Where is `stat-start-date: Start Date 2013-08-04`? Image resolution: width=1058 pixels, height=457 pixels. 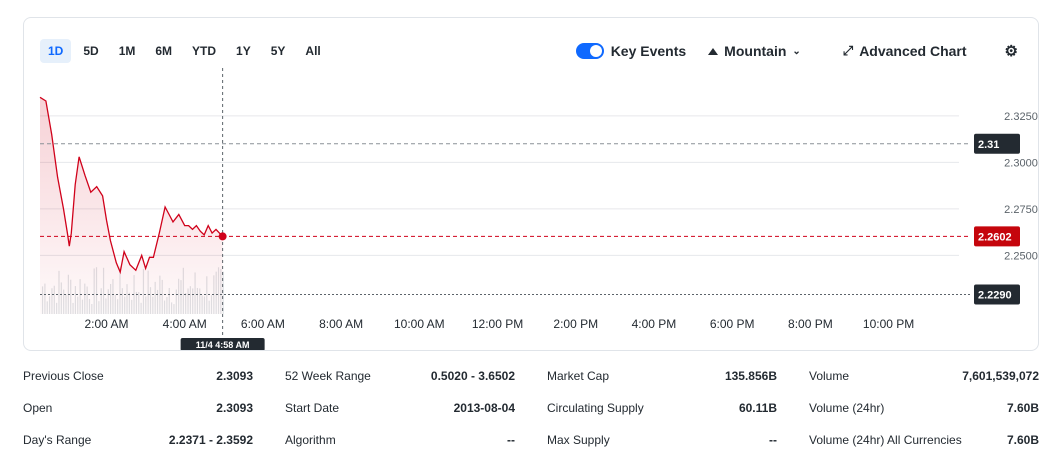
stat-start-date: Start Date 2013-08-04 is located at coordinates (400, 408).